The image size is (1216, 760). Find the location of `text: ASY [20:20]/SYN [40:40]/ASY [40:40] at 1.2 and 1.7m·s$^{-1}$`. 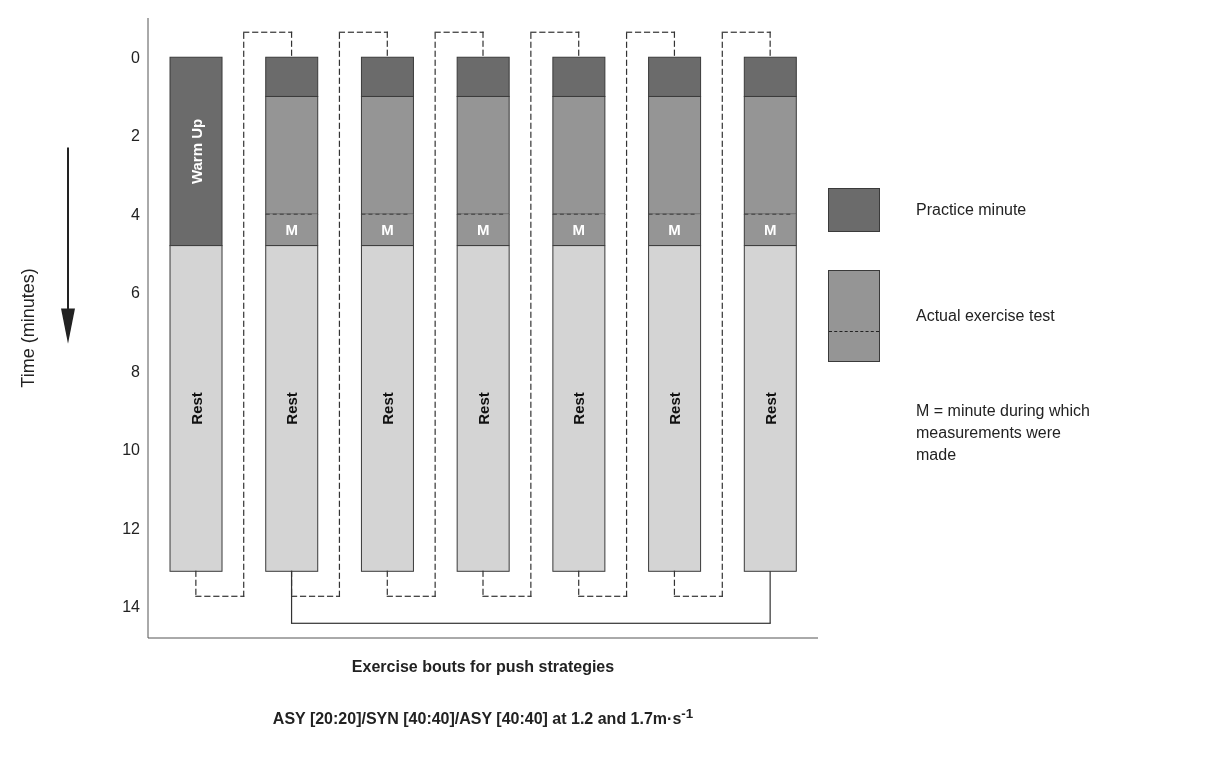

text: ASY [20:20]/SYN [40:40]/ASY [40:40] at 1.2 and 1.7m·s$^{-1}$ is located at coordinates (483, 717).